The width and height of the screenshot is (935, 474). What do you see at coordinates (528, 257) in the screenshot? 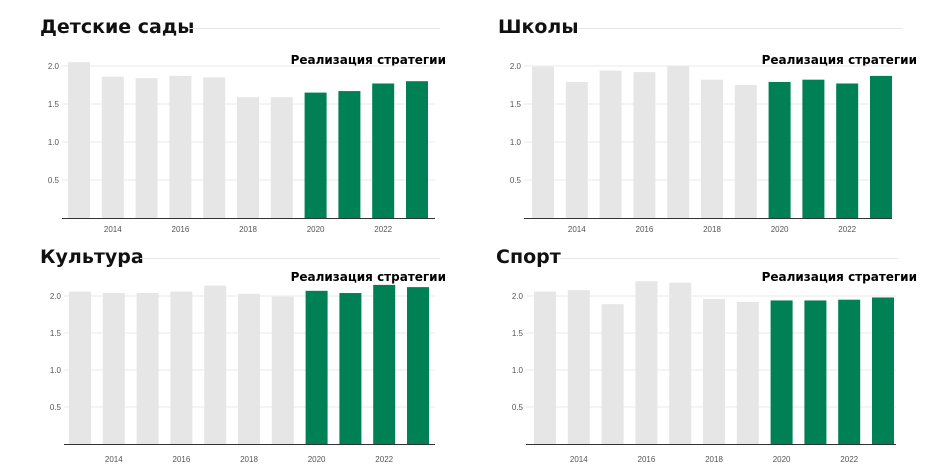
I see `chart-title: Спорт` at bounding box center [528, 257].